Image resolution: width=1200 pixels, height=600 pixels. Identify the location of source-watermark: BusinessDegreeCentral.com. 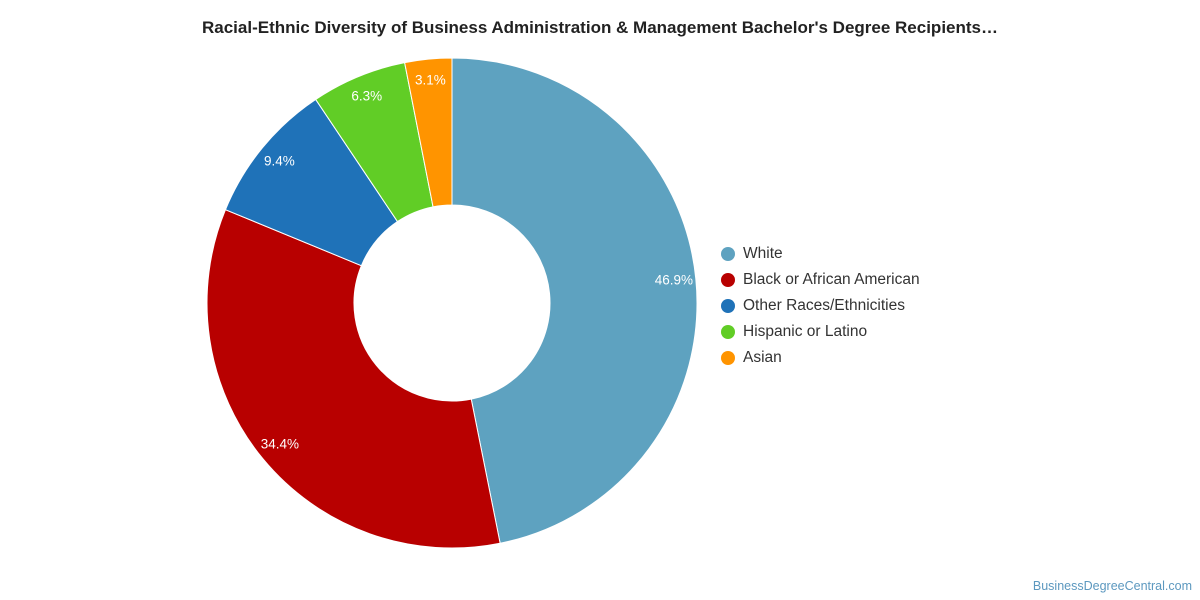
(1112, 586).